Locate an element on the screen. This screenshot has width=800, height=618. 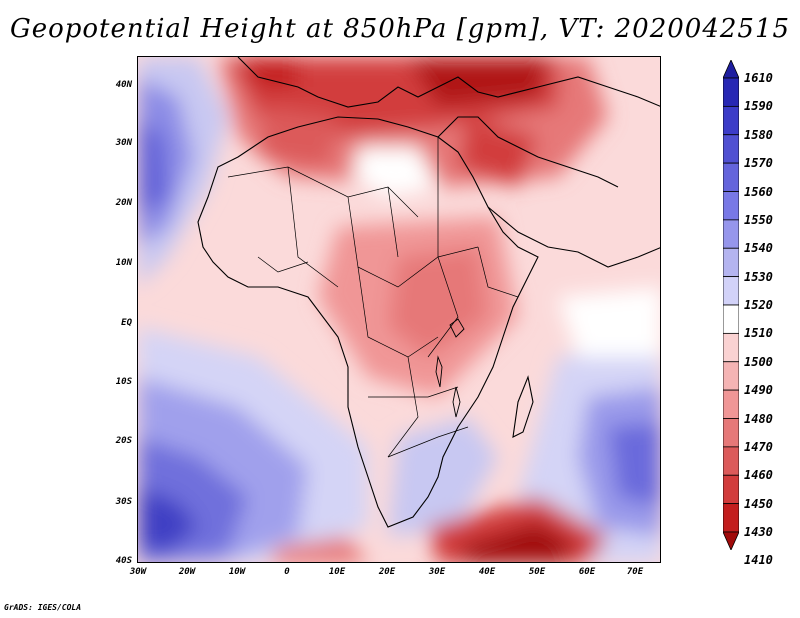
lat-label: EQ is located at coordinates (126, 323).